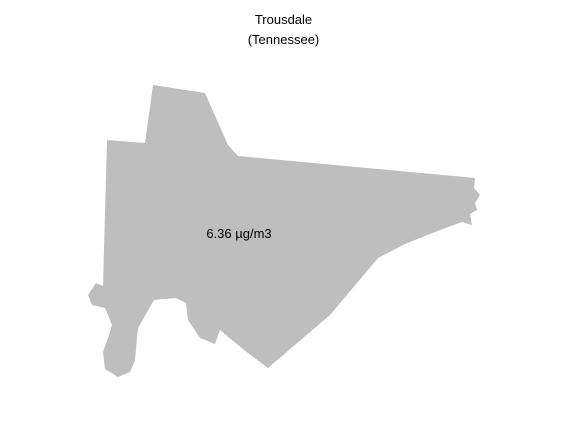 The image size is (567, 422). Describe the element at coordinates (283, 39) in the screenshot. I see `map-subtitle: (Tennessee)` at that location.